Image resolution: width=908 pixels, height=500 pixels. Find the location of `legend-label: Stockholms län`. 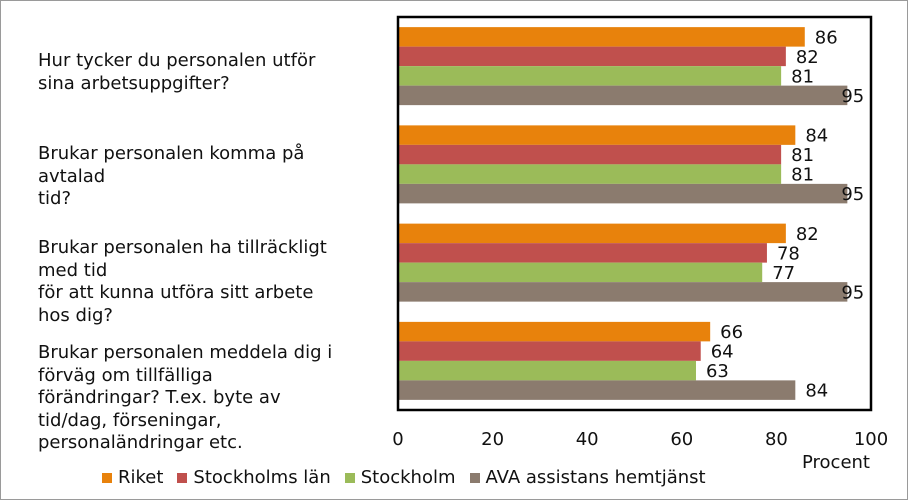

legend-label: Stockholms län is located at coordinates (262, 477).